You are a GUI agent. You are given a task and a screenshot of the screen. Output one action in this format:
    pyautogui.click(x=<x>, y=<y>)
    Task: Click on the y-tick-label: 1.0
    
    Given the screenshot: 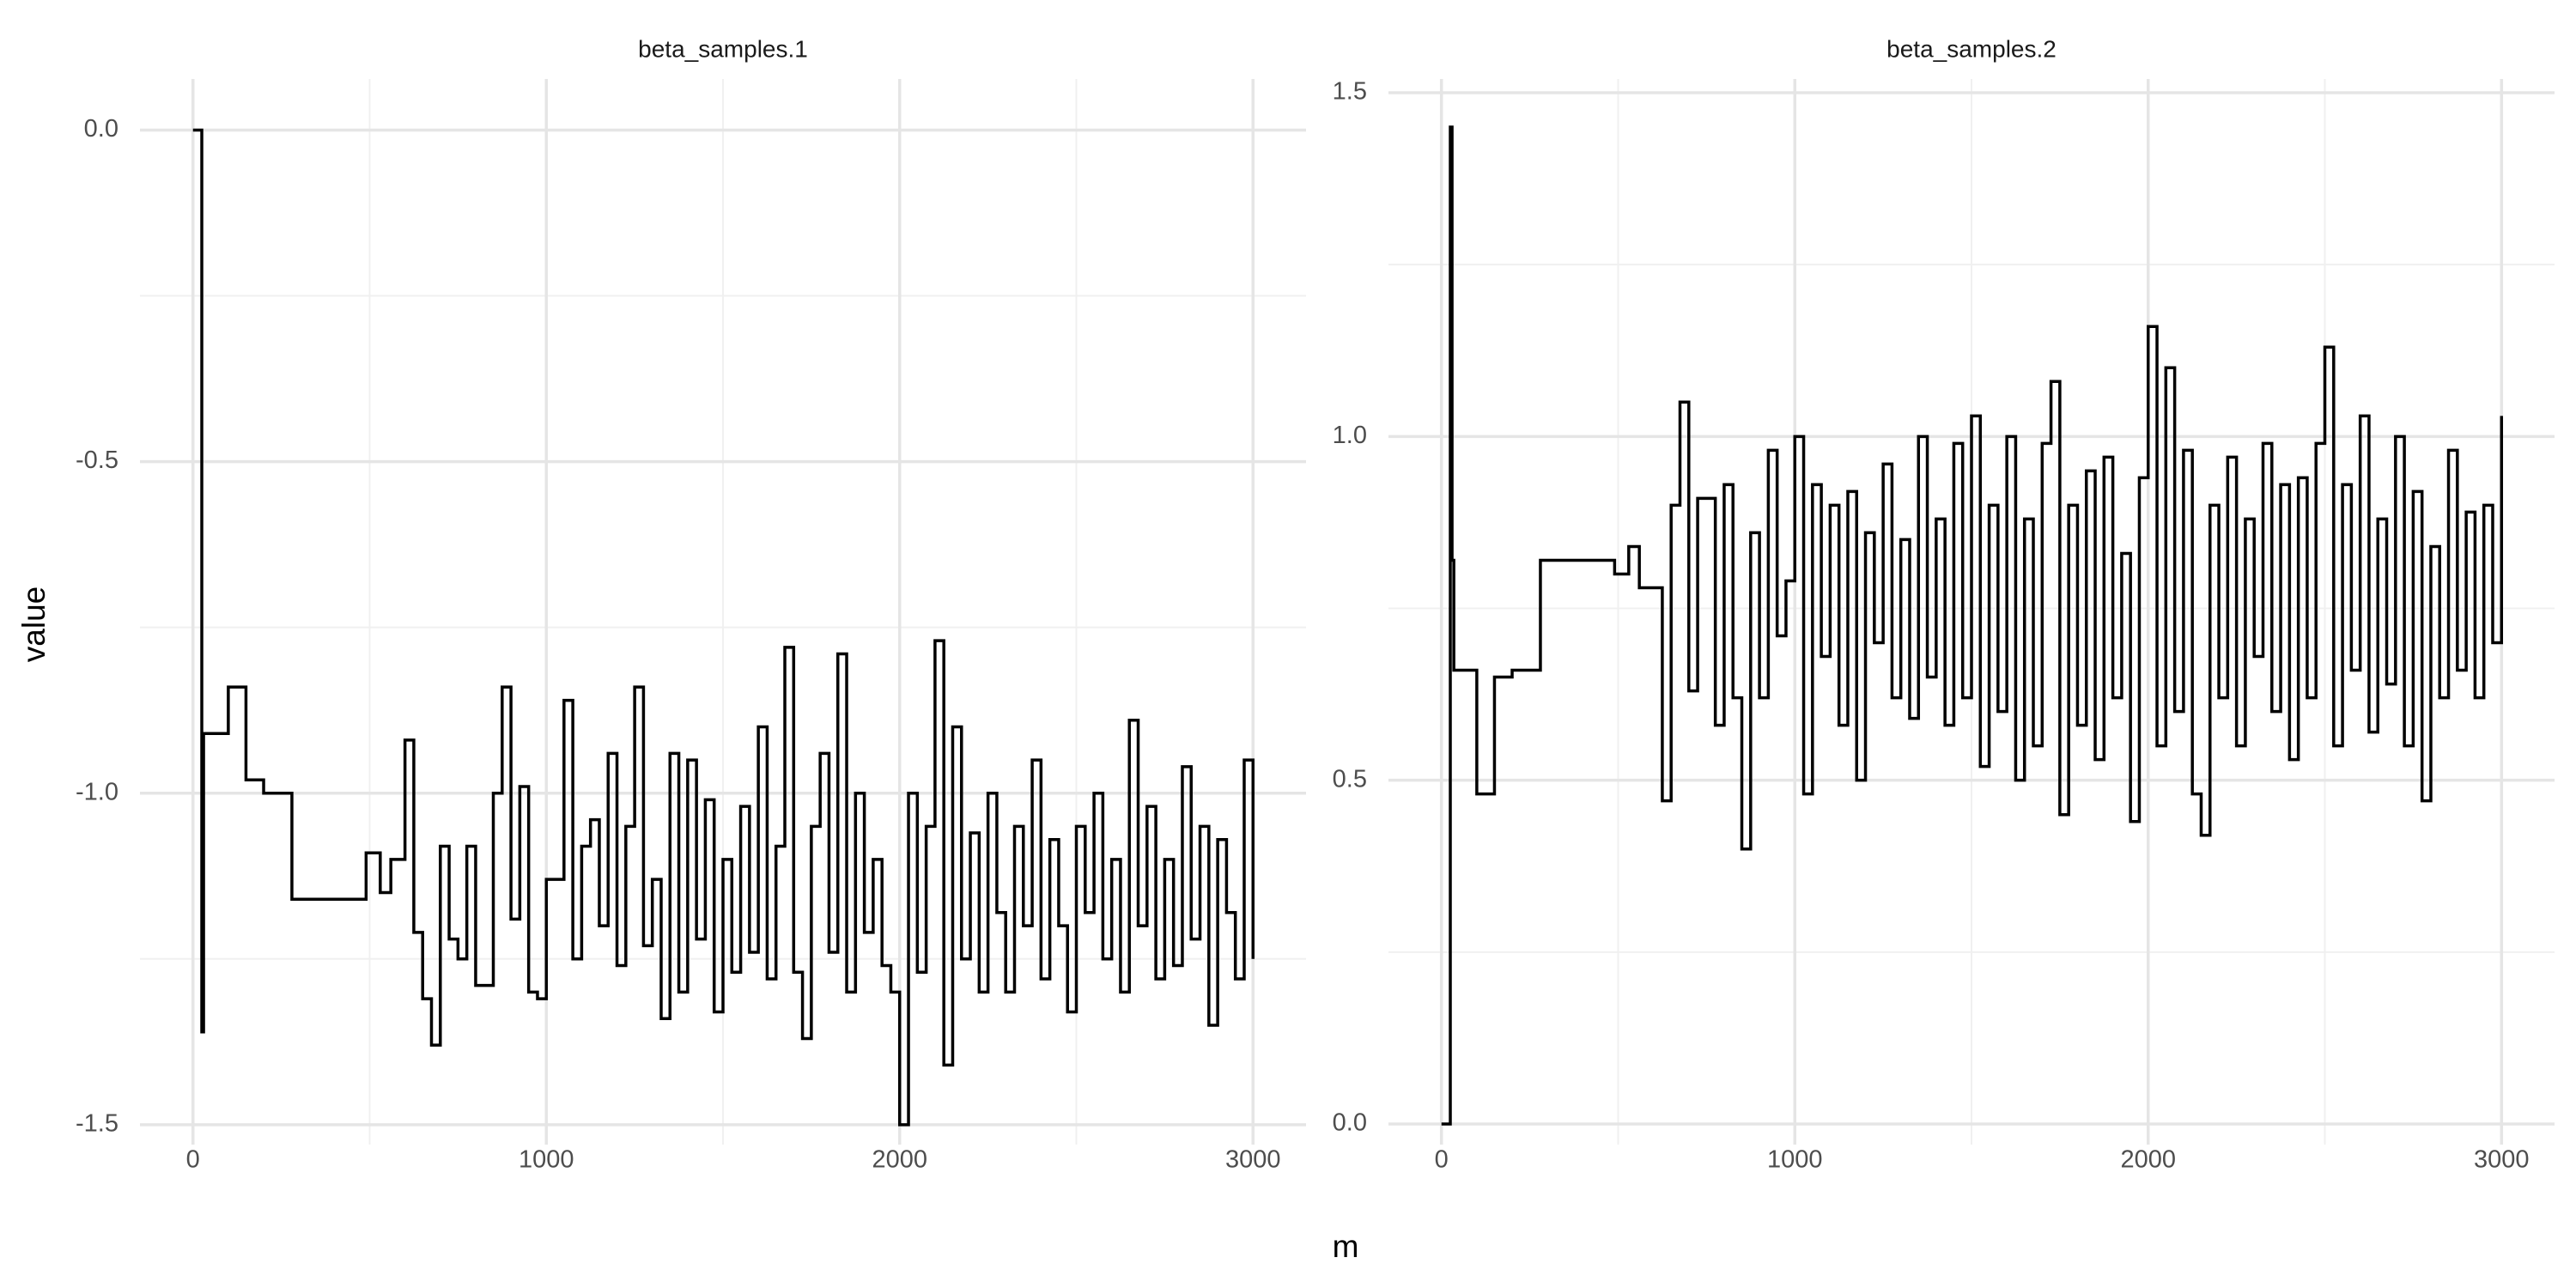 What is the action you would take?
    pyautogui.click(x=1350, y=435)
    